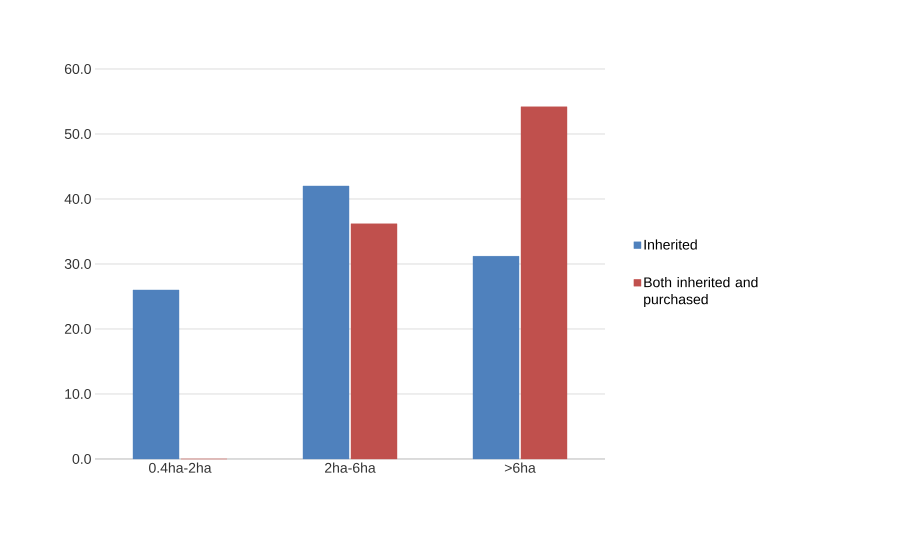 The image size is (898, 544). What do you see at coordinates (350, 467) in the screenshot?
I see `x-tick-label: 2ha-6ha` at bounding box center [350, 467].